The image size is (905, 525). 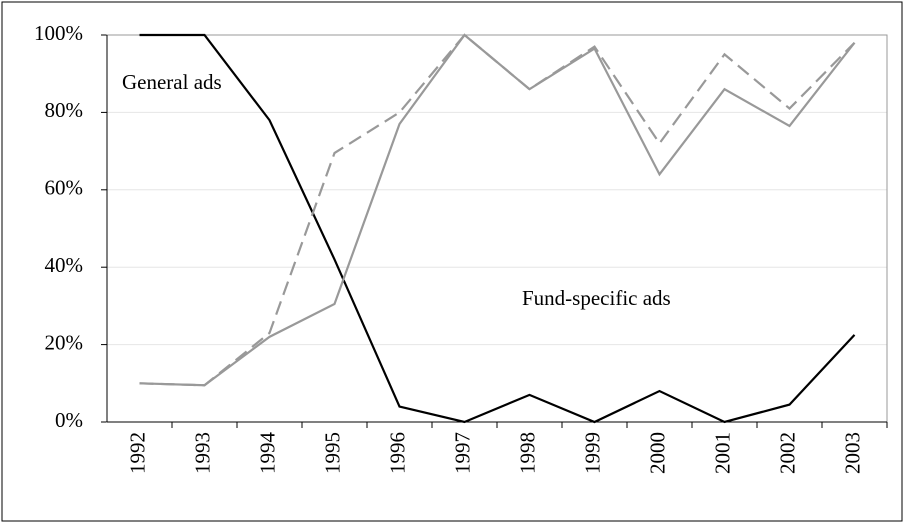 What do you see at coordinates (787, 453) in the screenshot?
I see `x-tick-label: 2002` at bounding box center [787, 453].